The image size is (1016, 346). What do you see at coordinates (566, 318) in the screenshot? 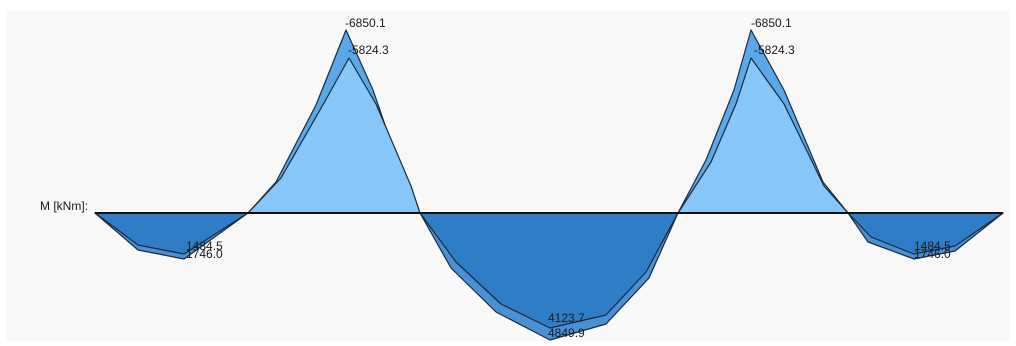
I see `span2-min-label: 4123.7` at bounding box center [566, 318].